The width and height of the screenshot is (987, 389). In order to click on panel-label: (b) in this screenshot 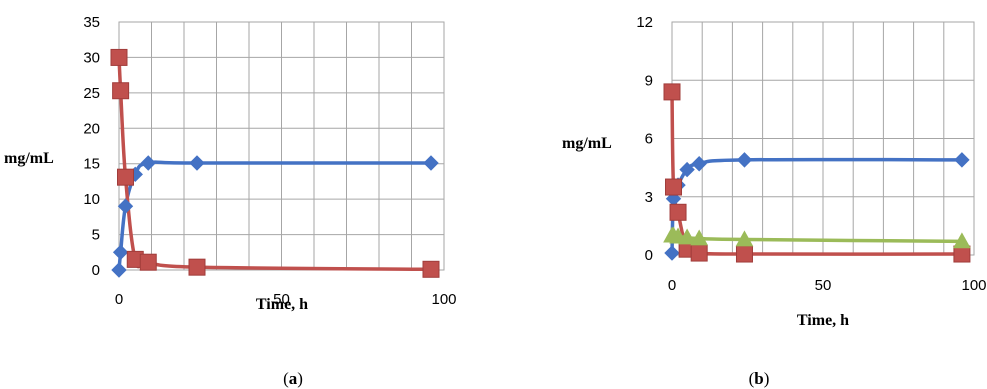, I will do `click(759, 378)`.